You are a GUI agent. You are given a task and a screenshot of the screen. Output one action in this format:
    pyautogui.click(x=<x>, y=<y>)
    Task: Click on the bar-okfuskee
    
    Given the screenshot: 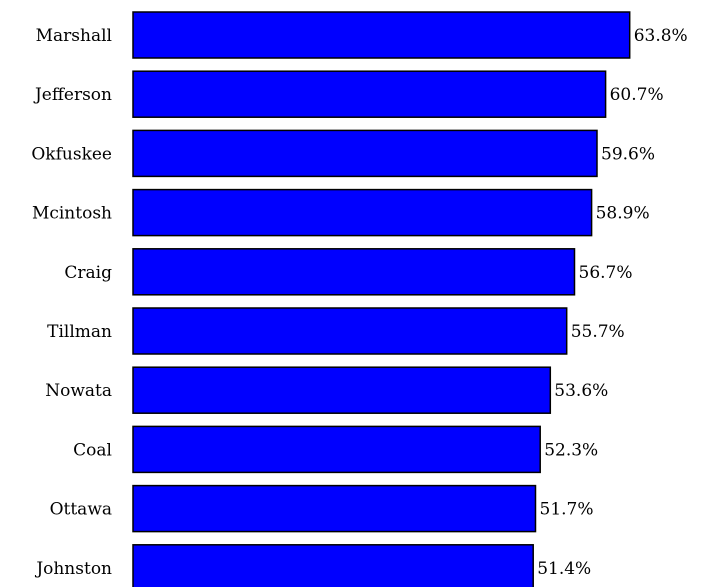 What is the action you would take?
    pyautogui.click(x=365, y=153)
    